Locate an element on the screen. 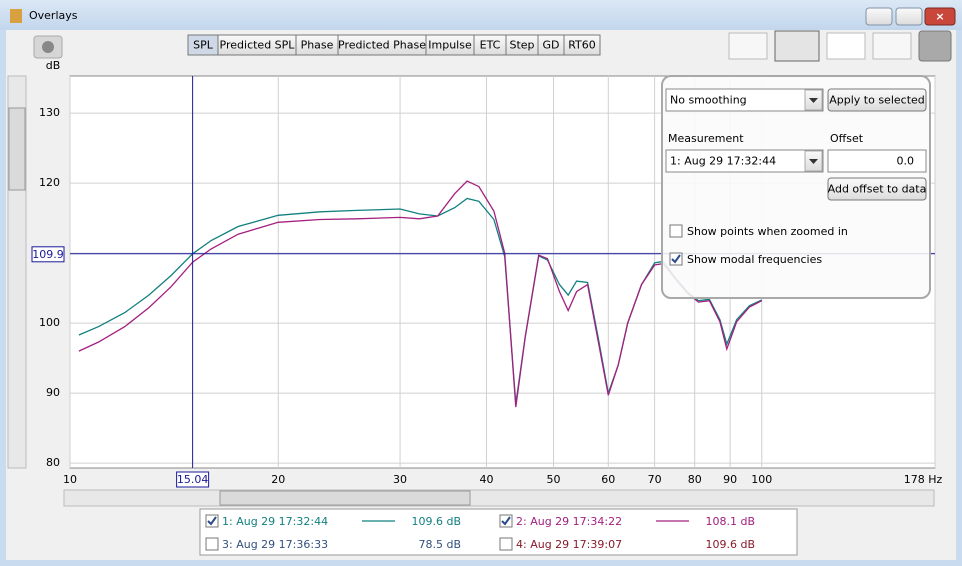  y-tick-label: 120 is located at coordinates (49, 182).